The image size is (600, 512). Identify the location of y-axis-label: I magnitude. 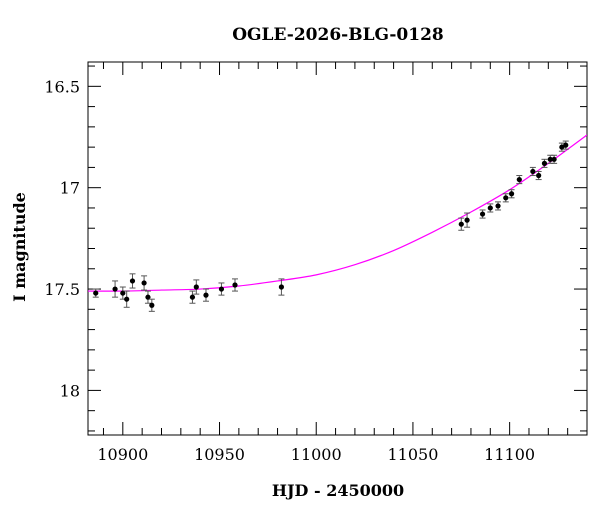
(19, 247).